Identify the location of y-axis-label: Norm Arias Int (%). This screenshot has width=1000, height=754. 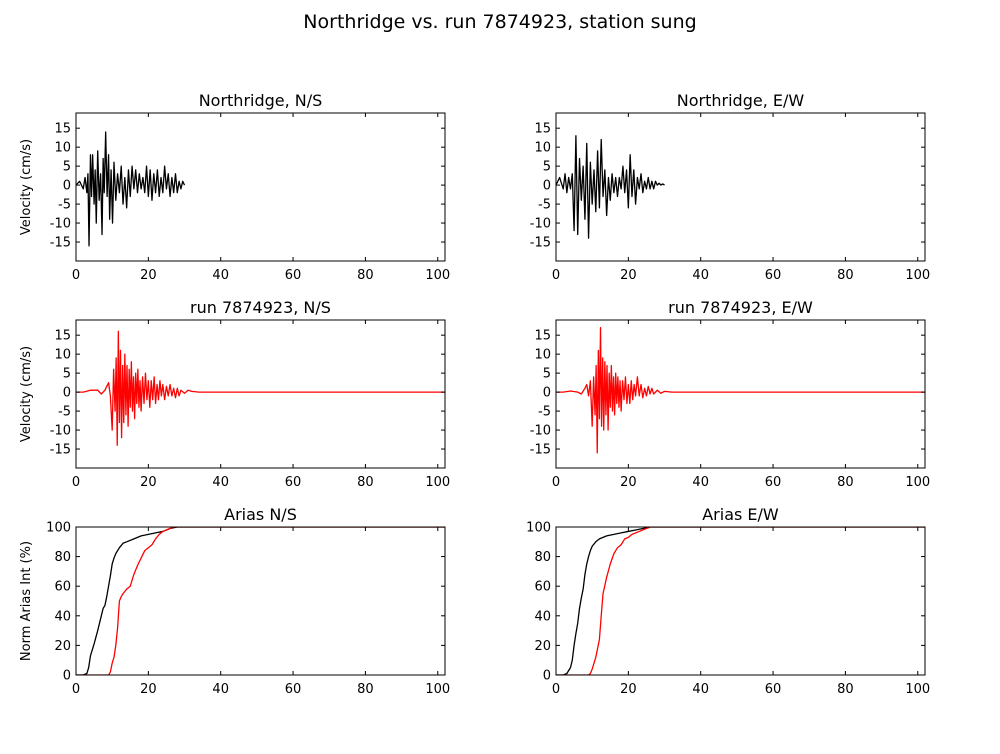
(26, 601).